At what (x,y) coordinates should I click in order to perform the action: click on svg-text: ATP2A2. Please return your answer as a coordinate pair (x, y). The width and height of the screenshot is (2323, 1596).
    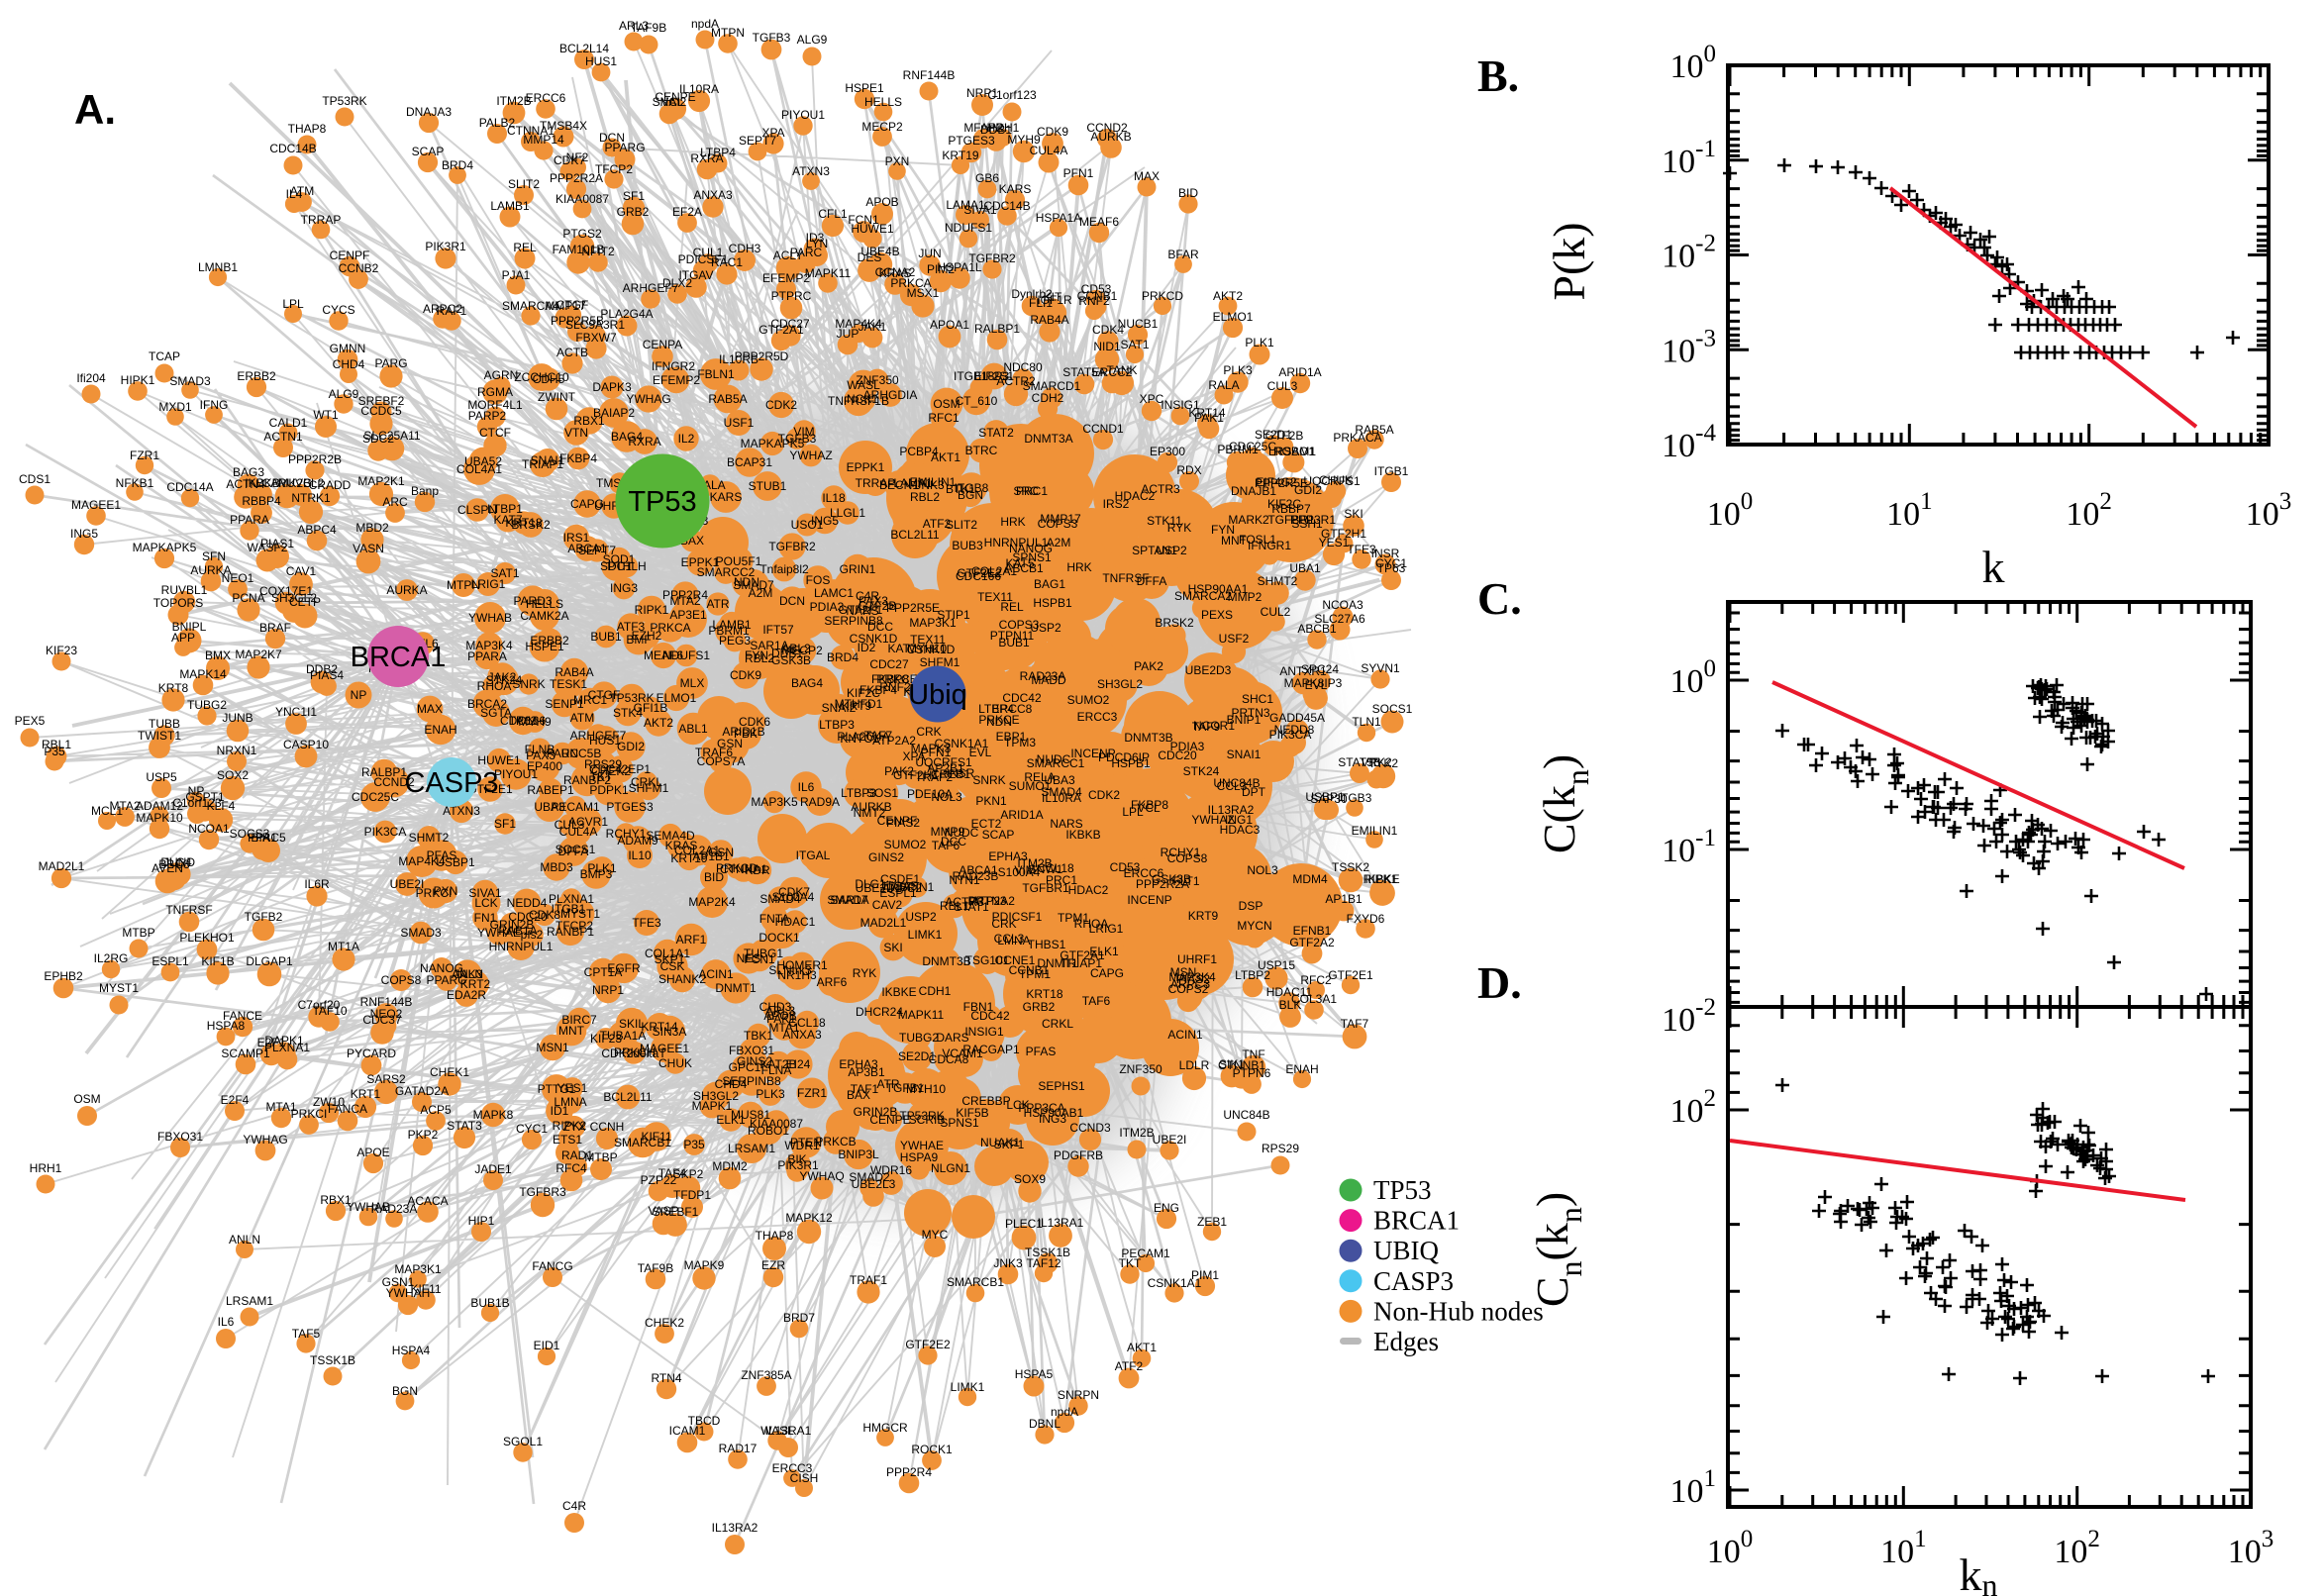
    Looking at the image, I should click on (993, 901).